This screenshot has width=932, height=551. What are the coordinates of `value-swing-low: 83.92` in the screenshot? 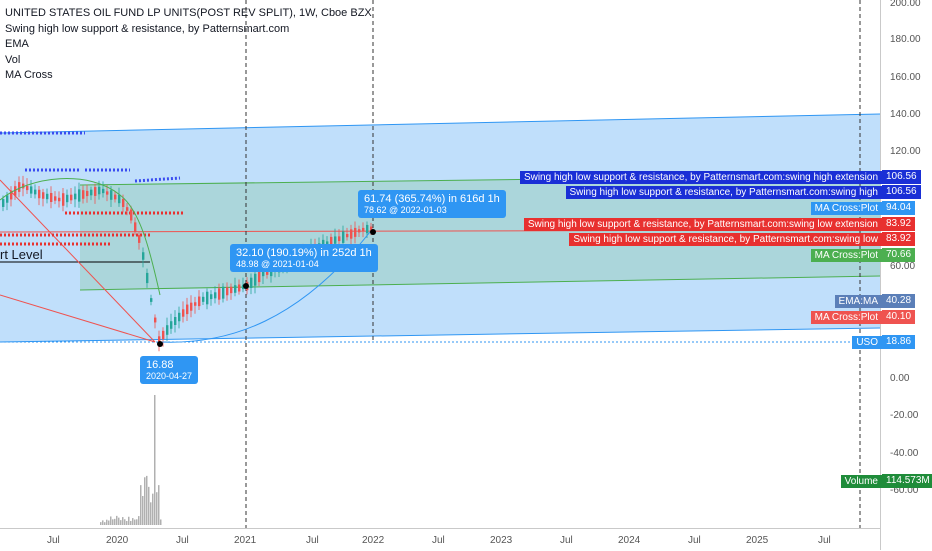 It's located at (899, 239).